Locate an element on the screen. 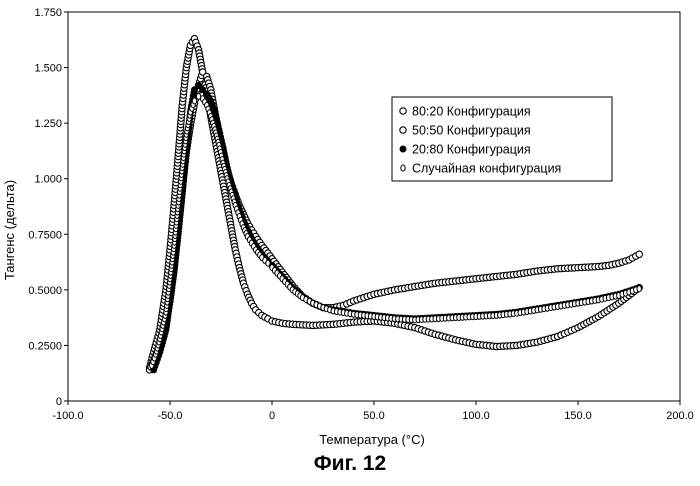  legend-entry: 20:80 Конфигурация is located at coordinates (471, 150).